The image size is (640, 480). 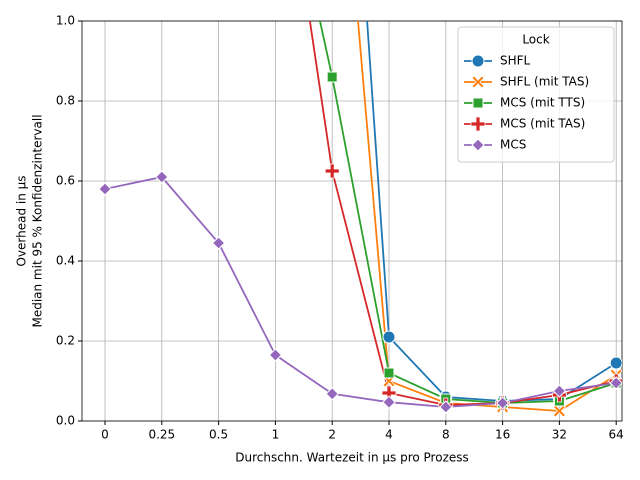 I want to click on y-tick-label: 0.6, so click(x=65, y=181).